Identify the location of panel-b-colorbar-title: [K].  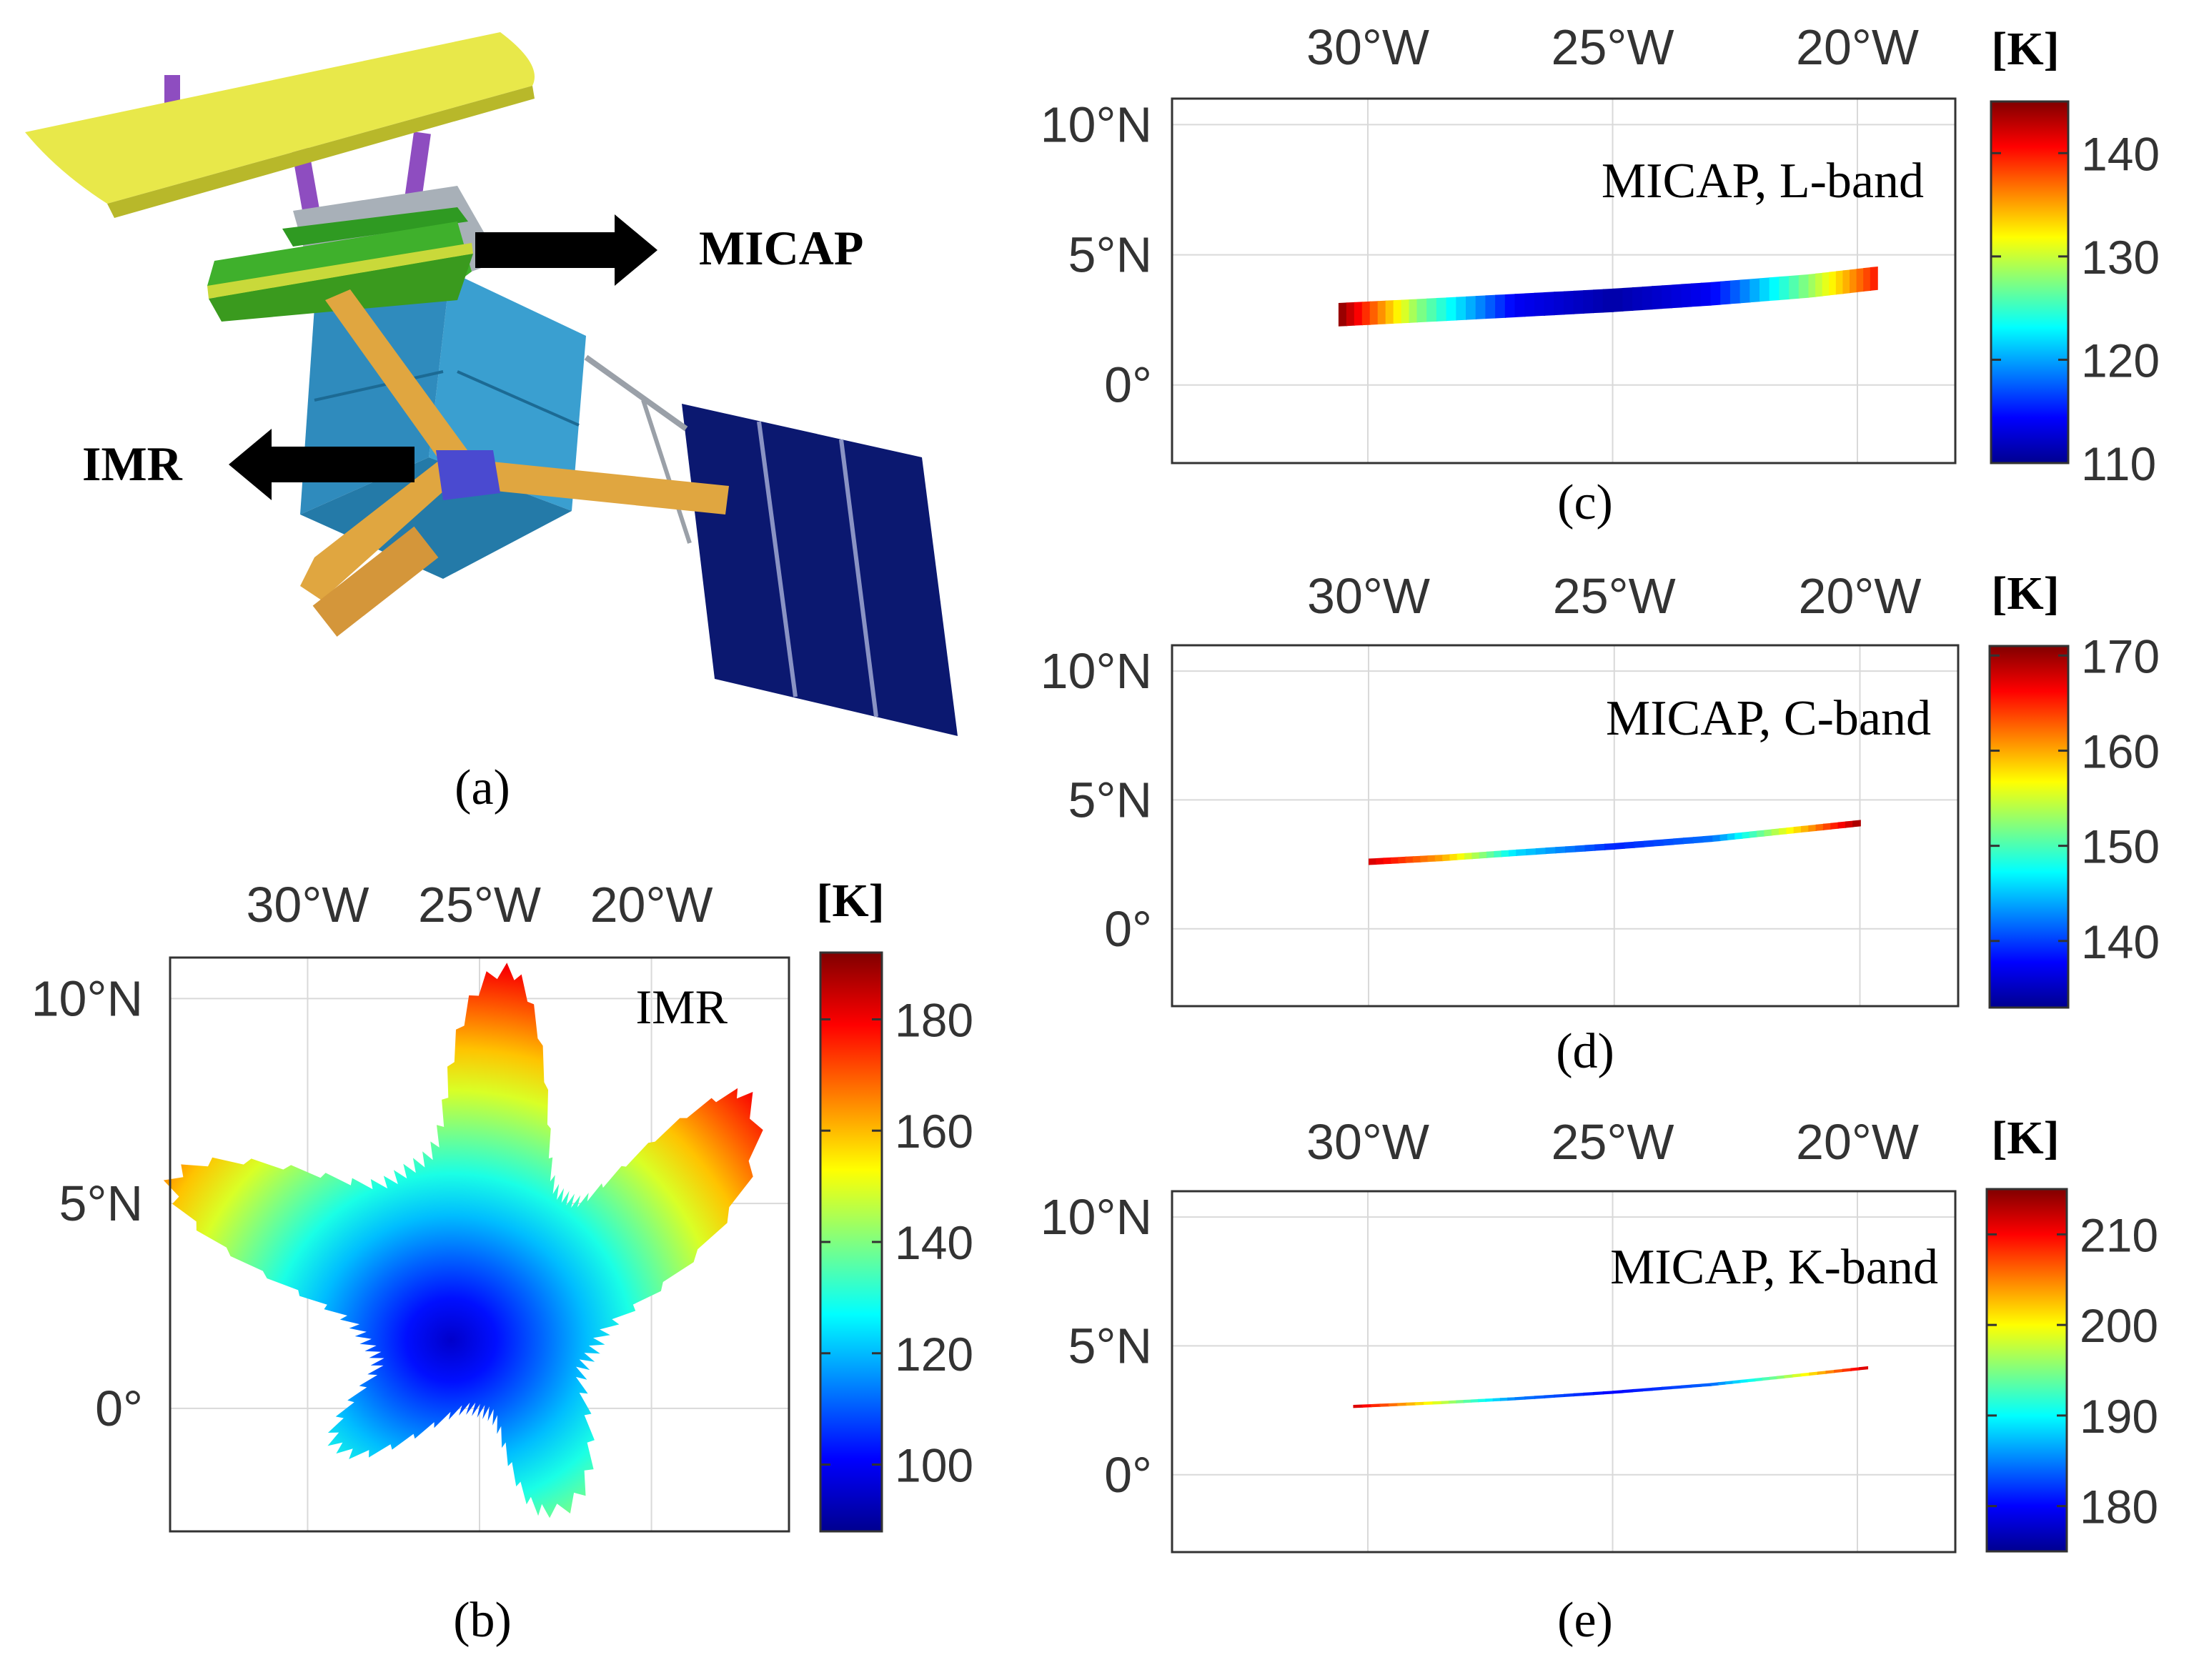
(850, 901).